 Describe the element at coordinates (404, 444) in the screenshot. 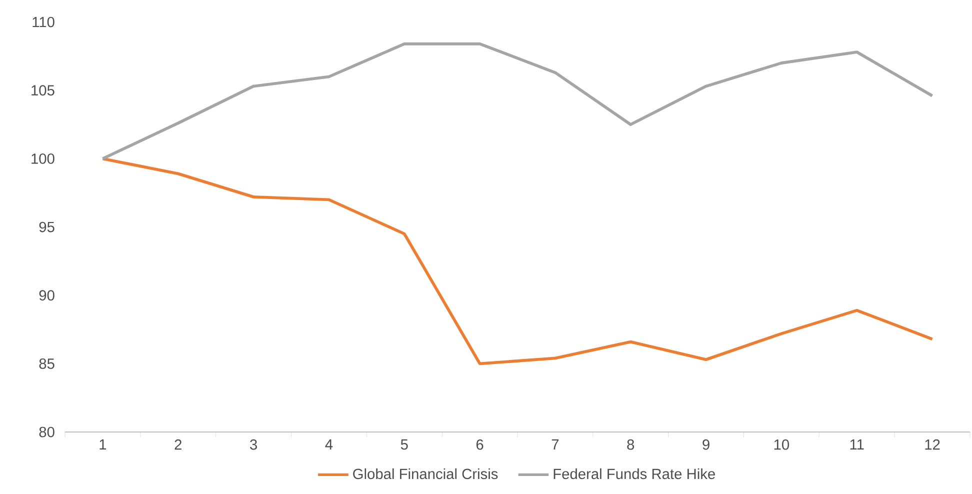

I see `x-tick-label: 5` at that location.